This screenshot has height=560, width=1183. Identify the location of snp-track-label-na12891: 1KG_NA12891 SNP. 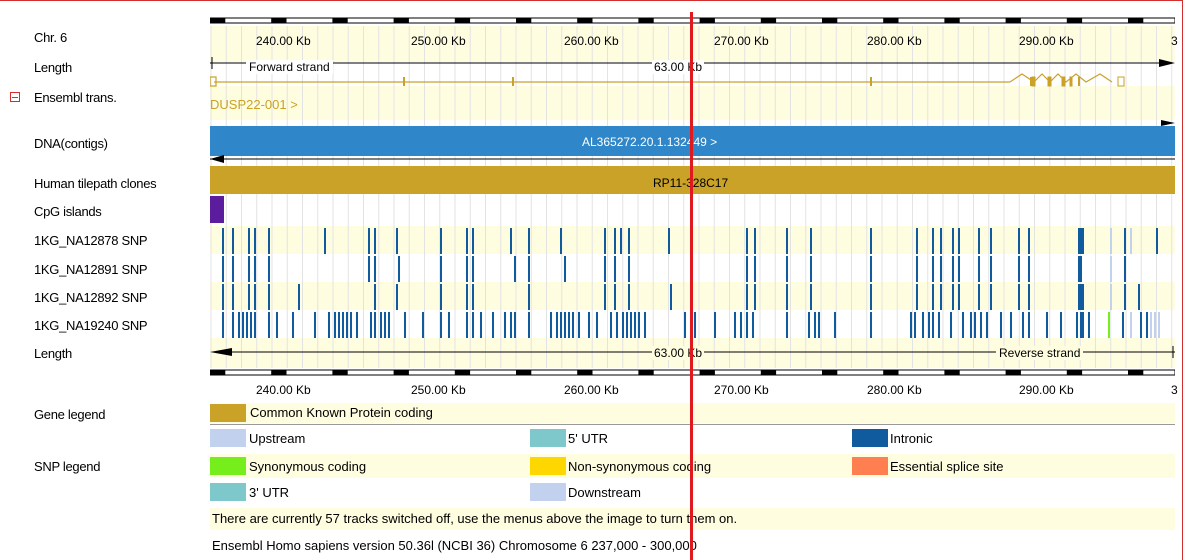
(91, 269).